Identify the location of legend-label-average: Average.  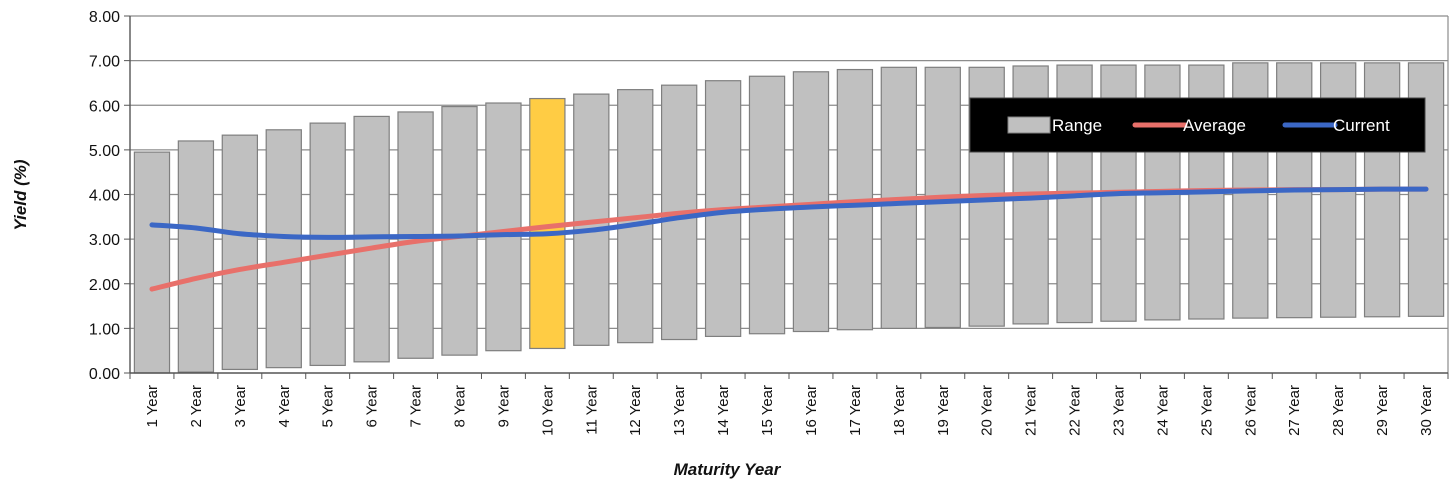
(1214, 125).